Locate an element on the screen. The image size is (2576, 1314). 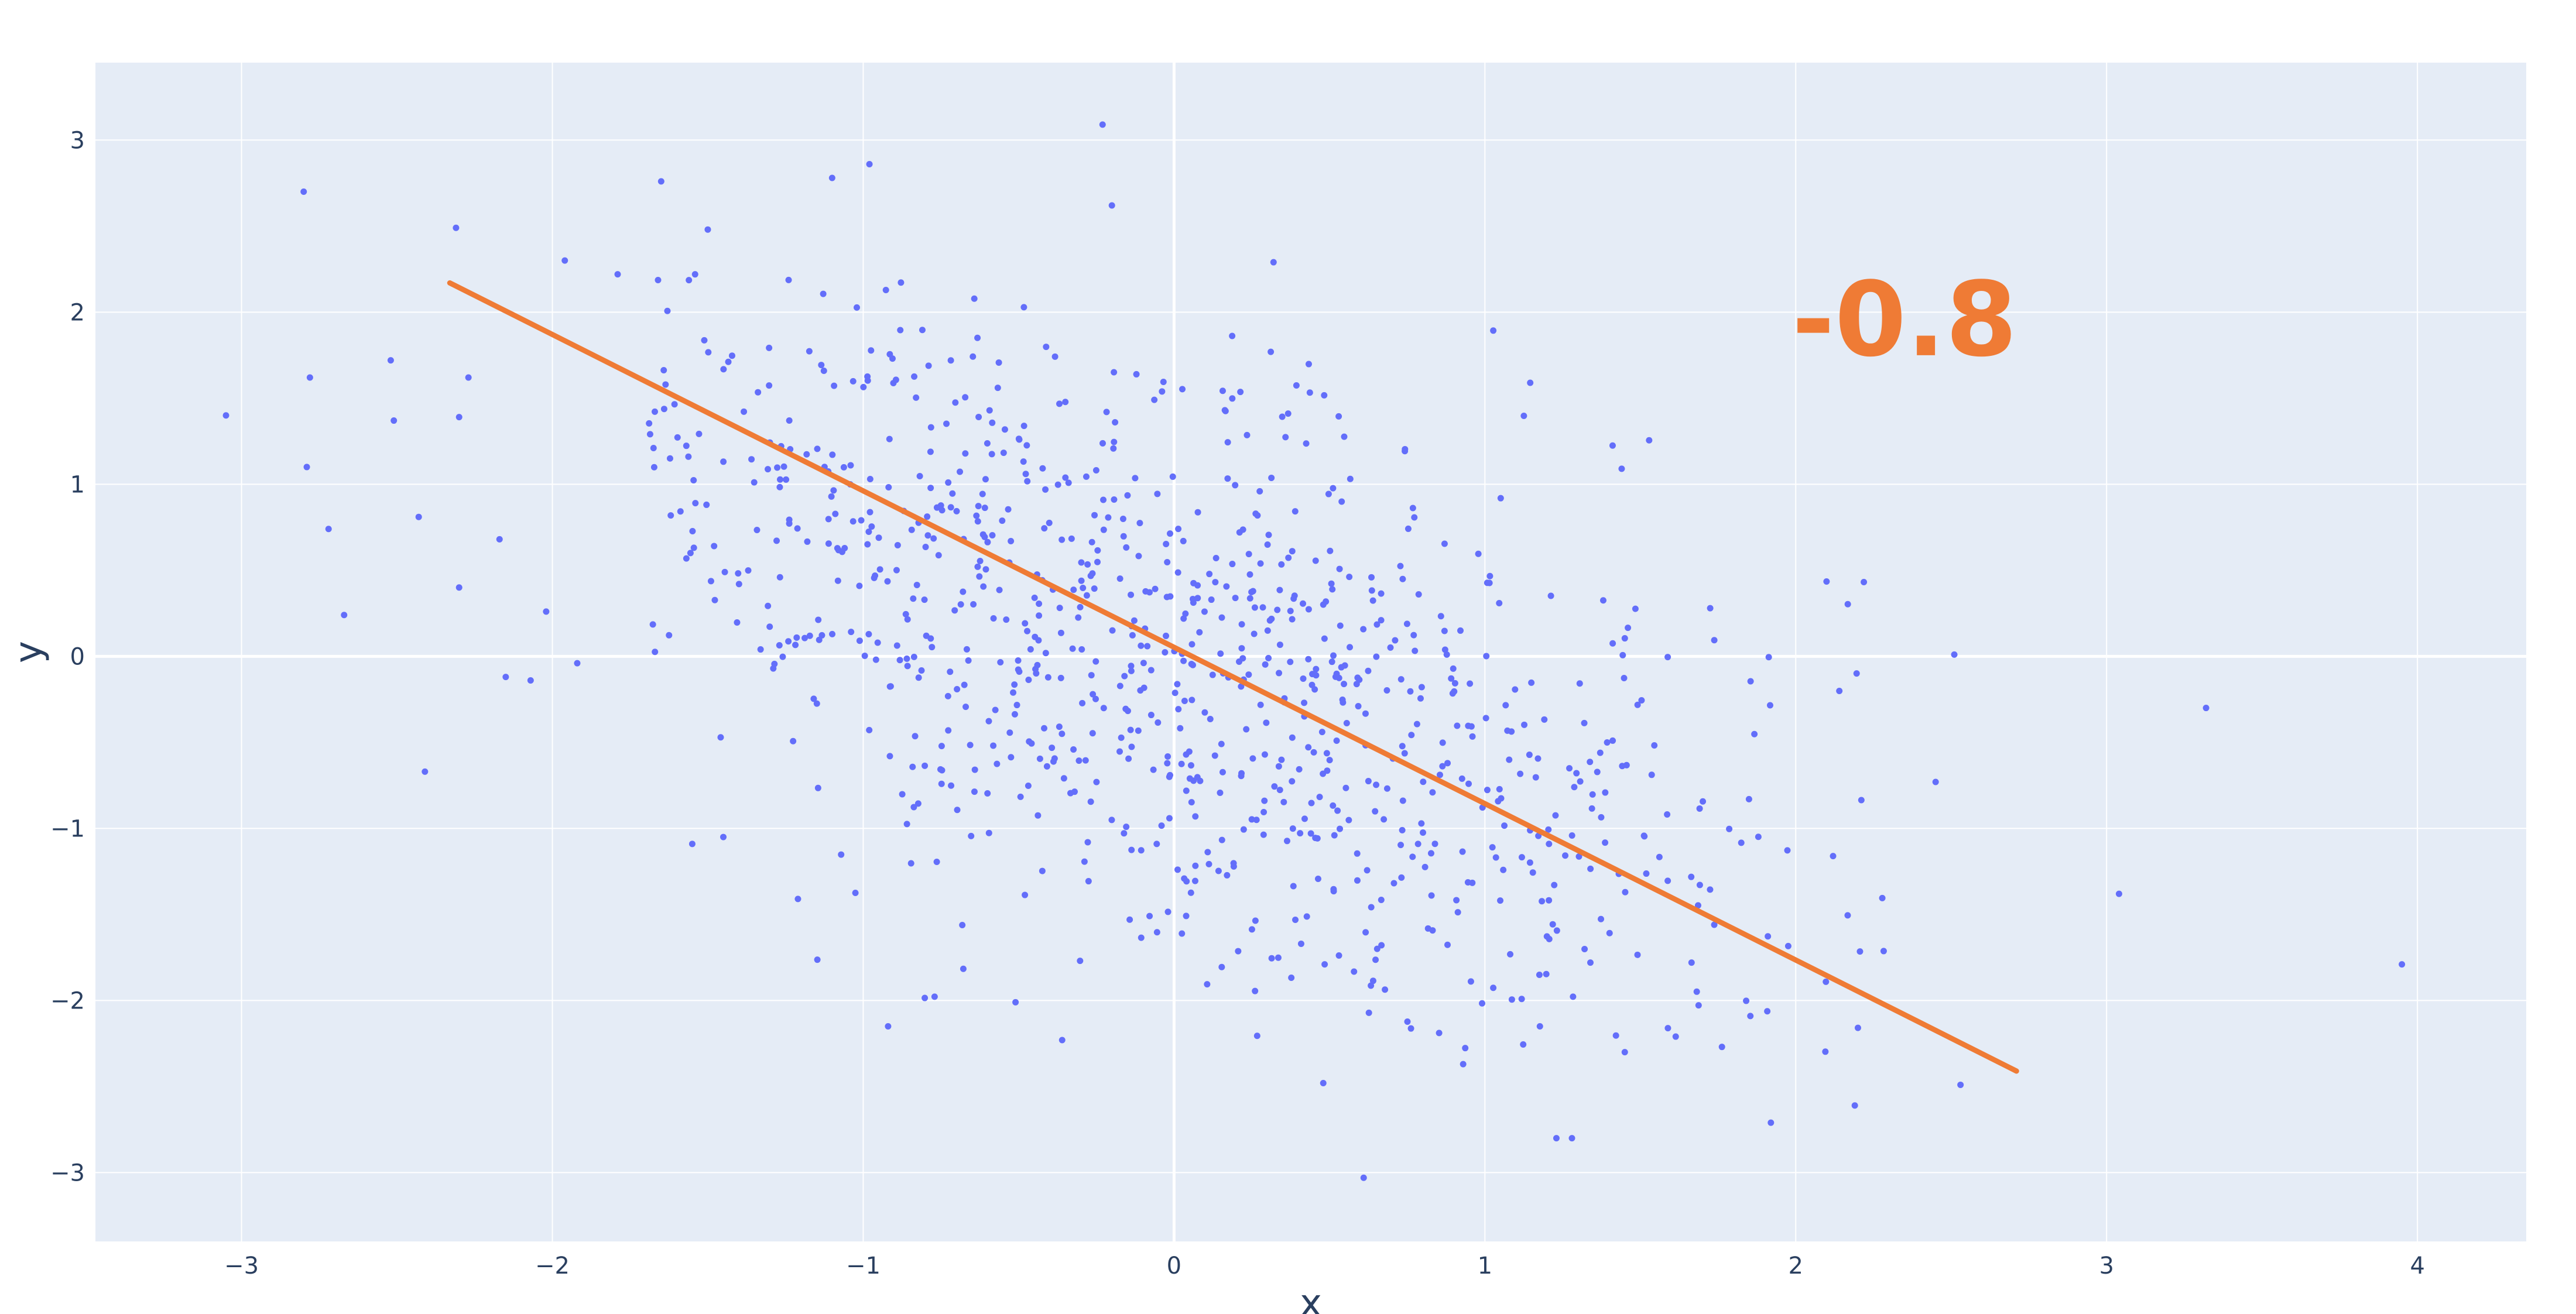
x-tick-label: −3 is located at coordinates (241, 1266).